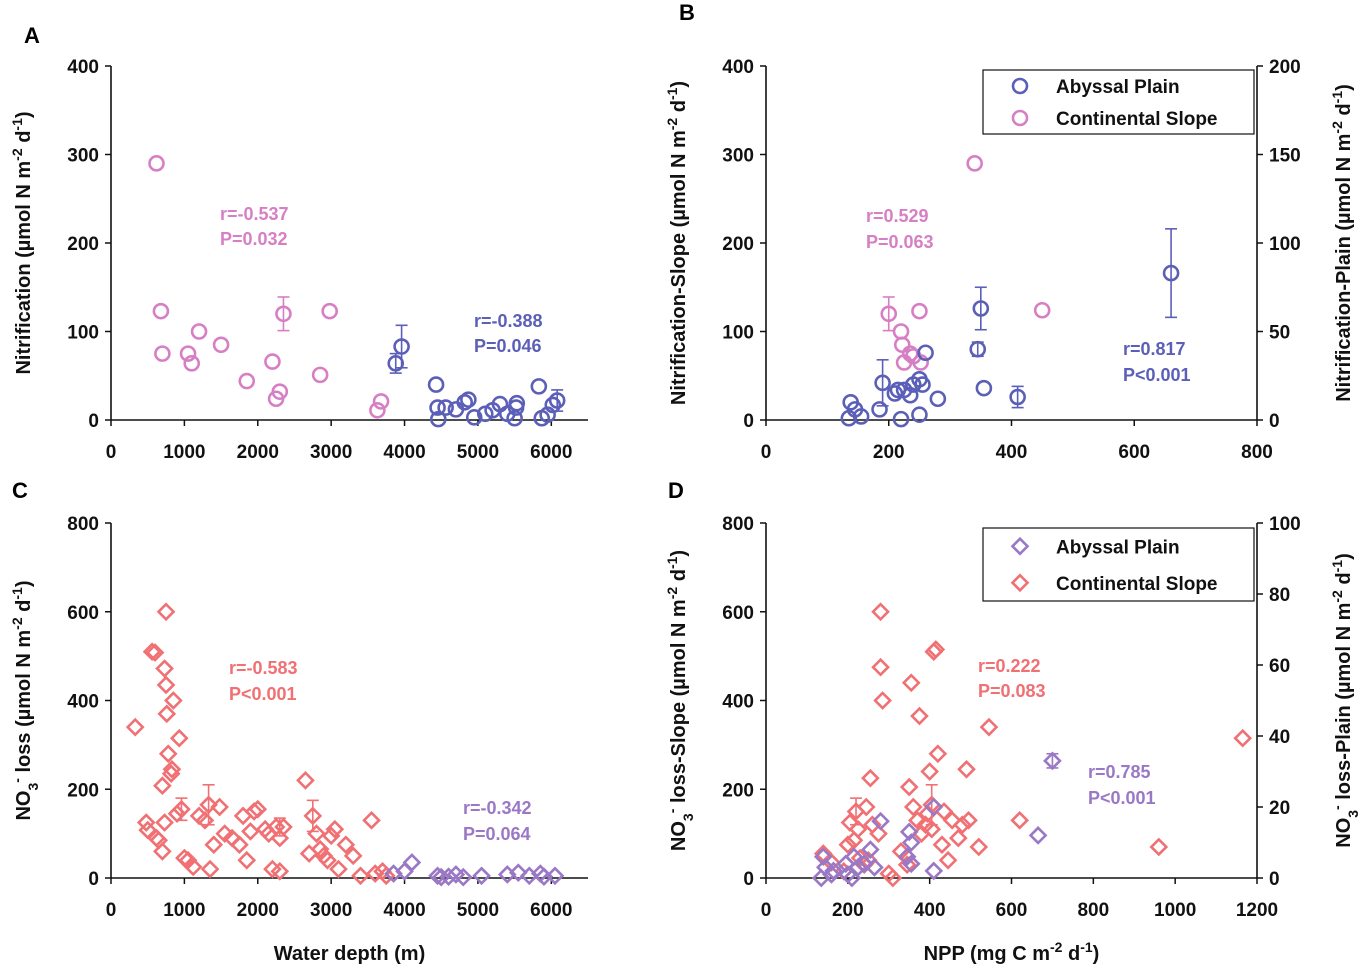 This screenshot has width=1364, height=969. Describe the element at coordinates (680, 700) in the screenshot. I see `y-axis-title: NO3- loss-Slope (µmol N m-2 d-1)` at that location.